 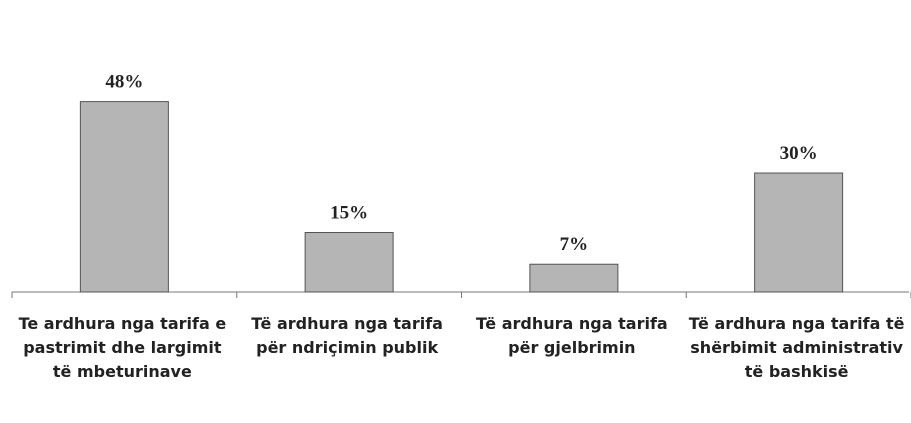 I want to click on value-label: 48%, so click(x=124, y=82).